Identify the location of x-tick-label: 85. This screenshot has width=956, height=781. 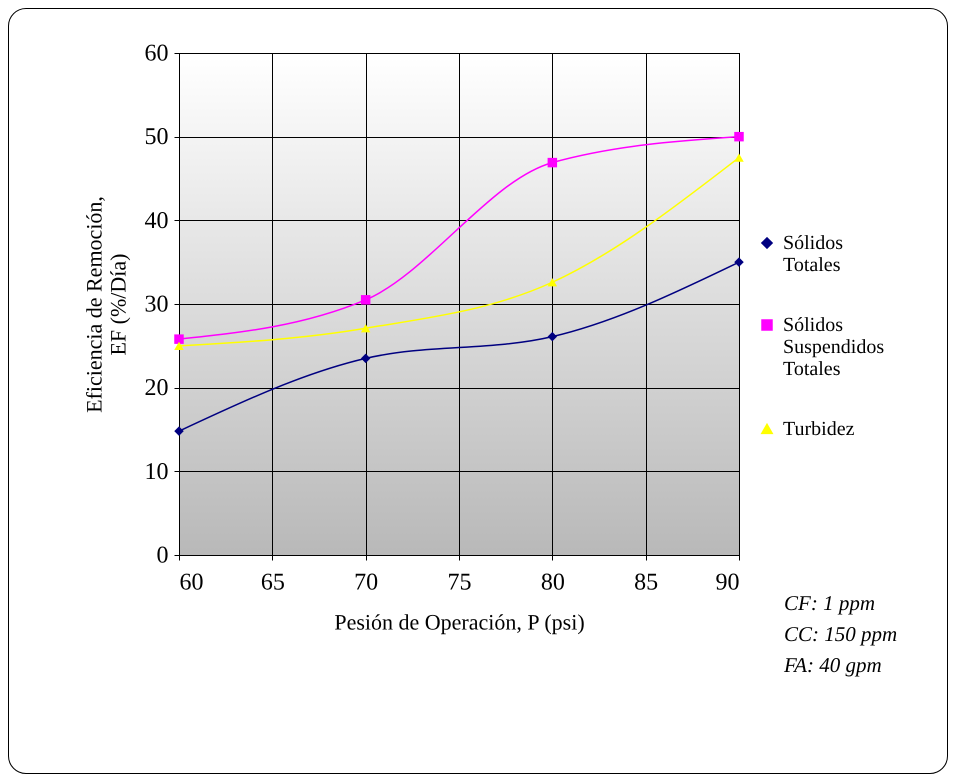
(646, 583).